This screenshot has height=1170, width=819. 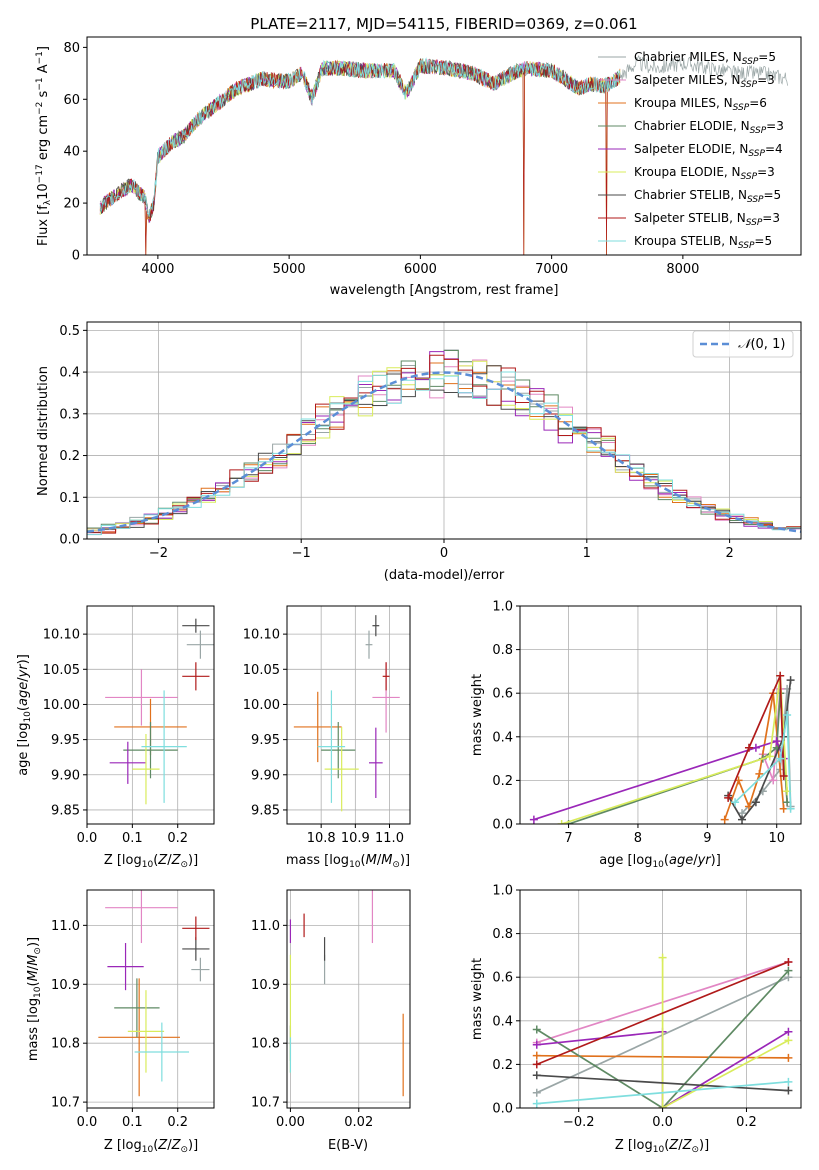 I want to click on age-vs-metallicity-frame, so click(x=150, y=715).